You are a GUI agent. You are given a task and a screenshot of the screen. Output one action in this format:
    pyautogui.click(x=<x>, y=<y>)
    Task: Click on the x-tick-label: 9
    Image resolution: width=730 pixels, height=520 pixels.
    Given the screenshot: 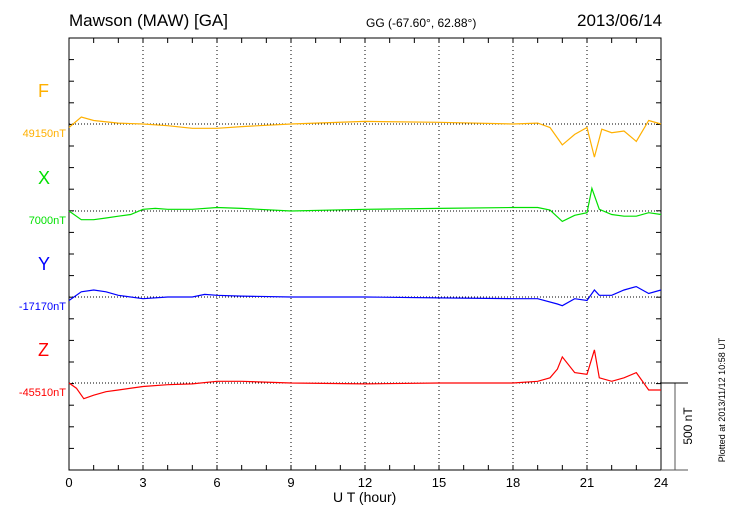 What is the action you would take?
    pyautogui.click(x=290, y=482)
    